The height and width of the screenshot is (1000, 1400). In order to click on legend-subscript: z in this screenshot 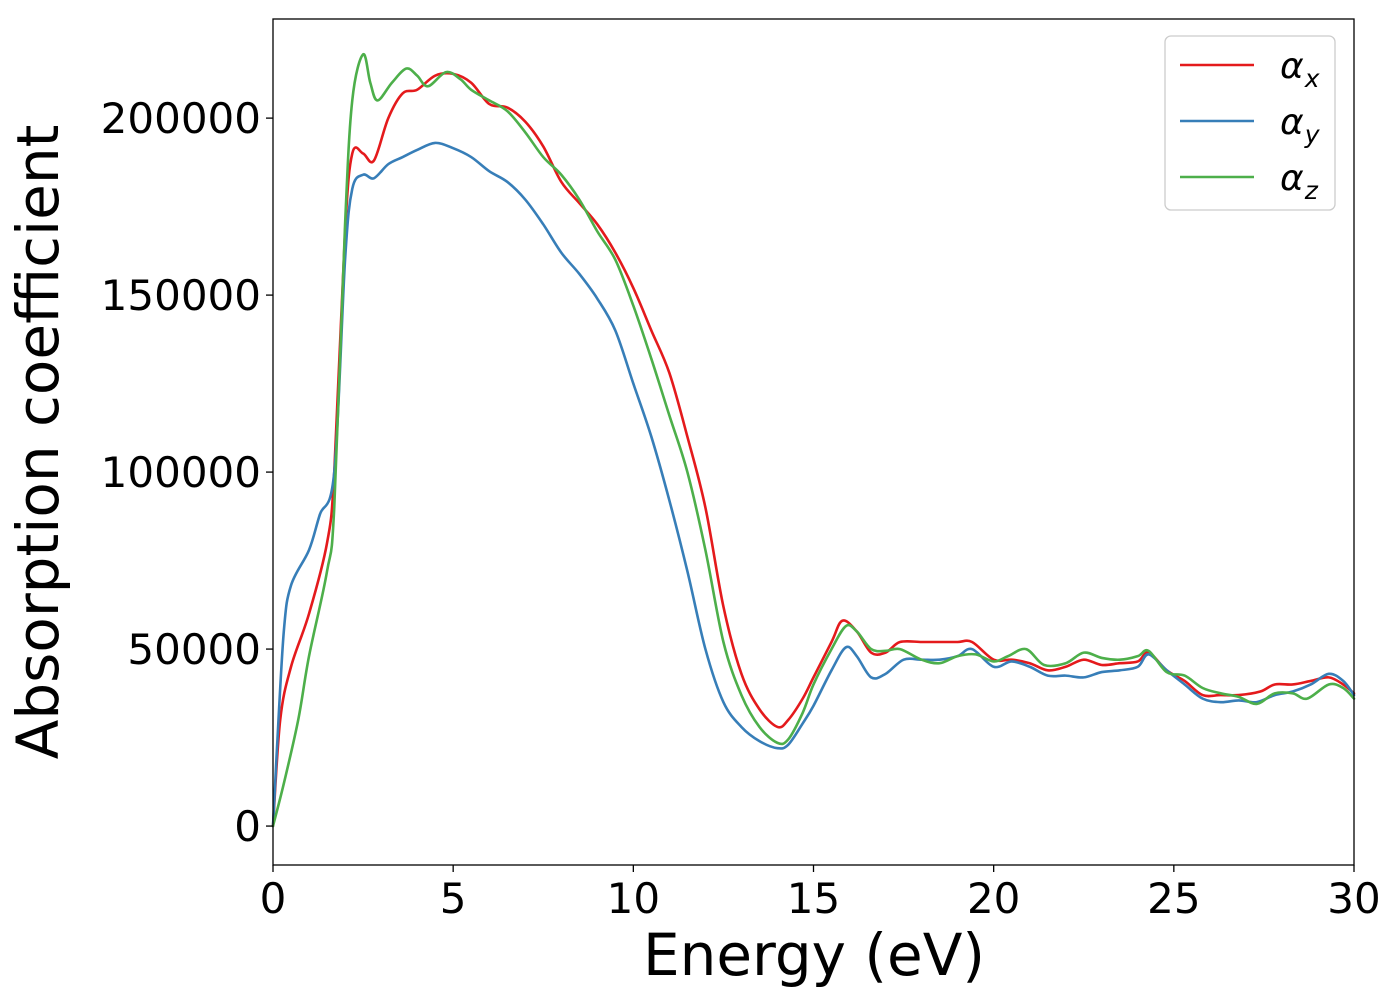, I will do `click(1311, 190)`.